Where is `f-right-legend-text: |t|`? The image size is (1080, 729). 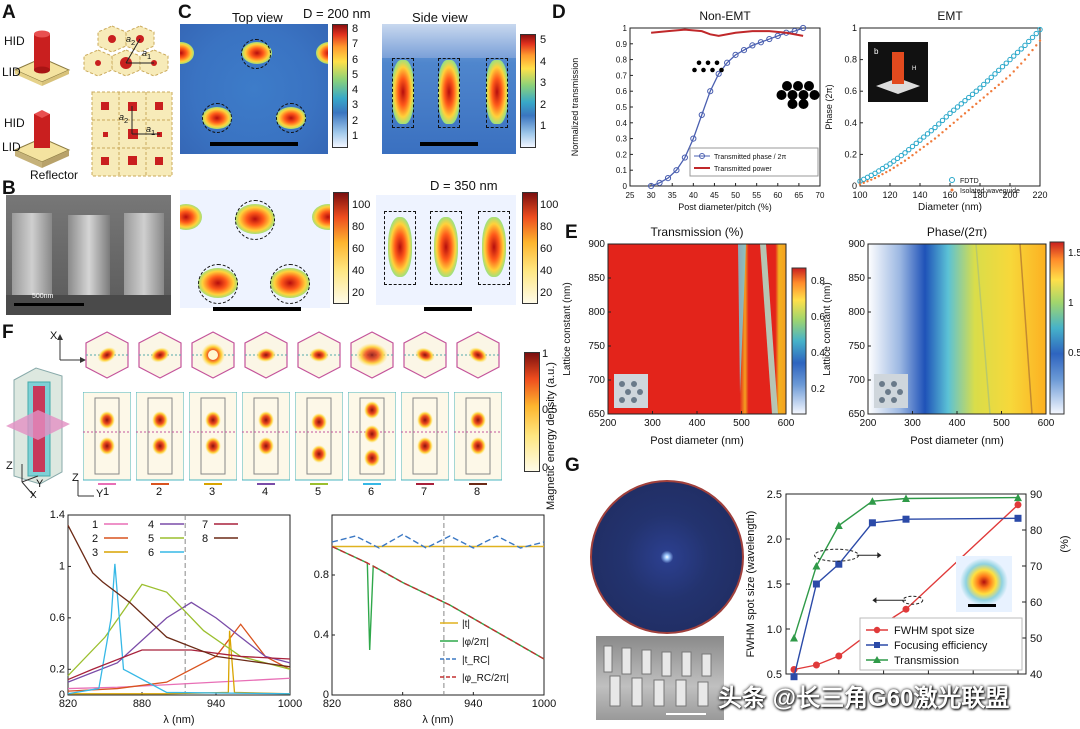 f-right-legend-text: |t| is located at coordinates (466, 624).